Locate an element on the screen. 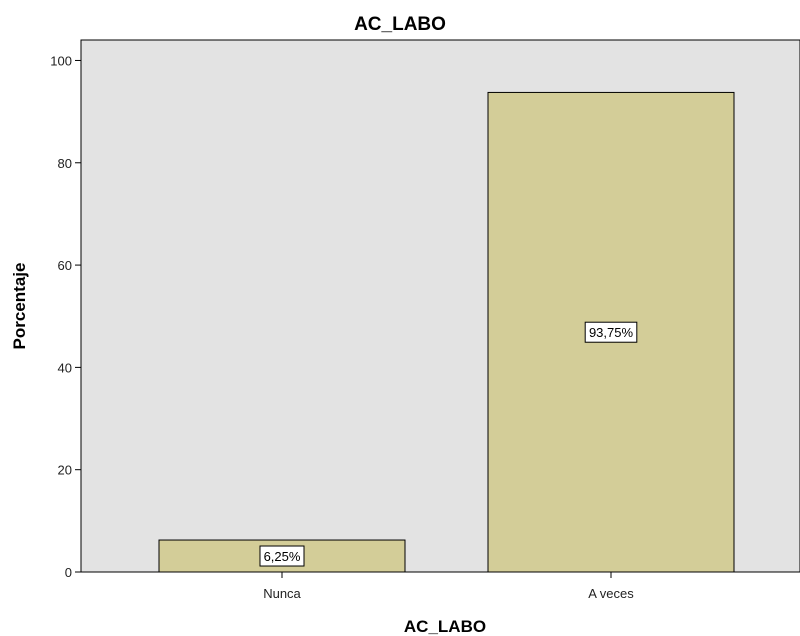  data-label: 6,25% is located at coordinates (282, 556).